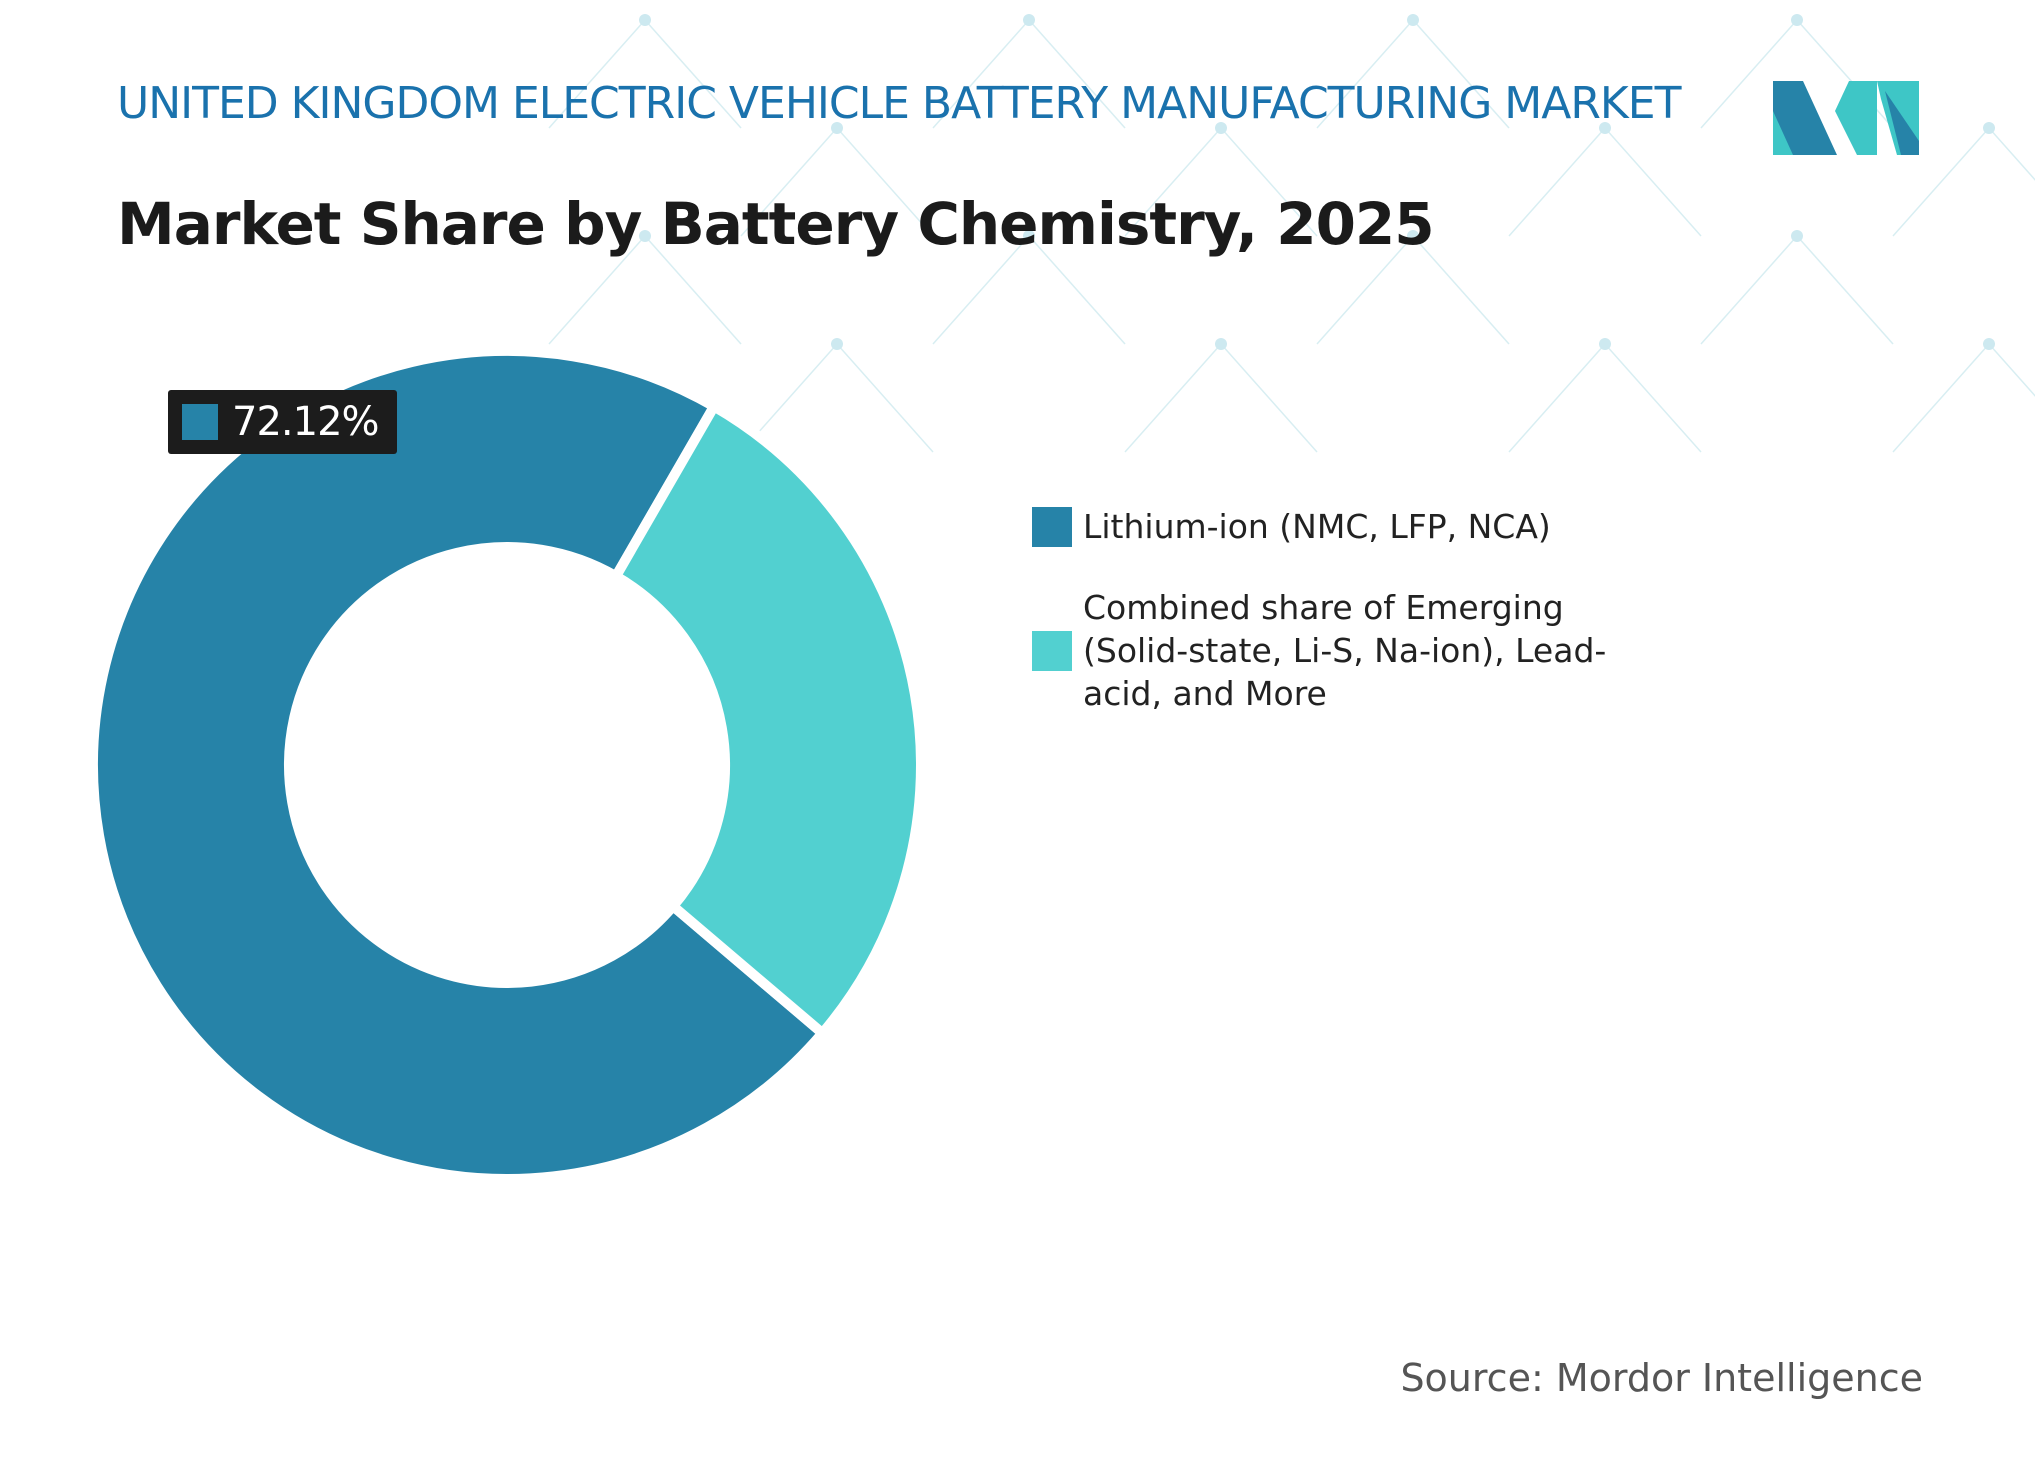 The height and width of the screenshot is (1480, 2035). What do you see at coordinates (200, 422) in the screenshot?
I see `data-label-swatch` at bounding box center [200, 422].